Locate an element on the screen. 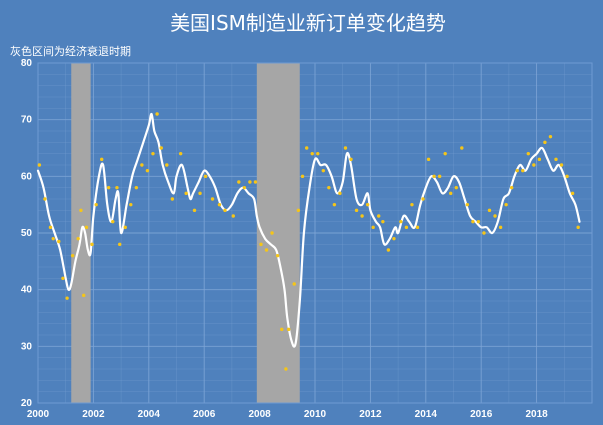 This screenshot has width=603, height=425. x-tick-label: 2010 is located at coordinates (315, 414).